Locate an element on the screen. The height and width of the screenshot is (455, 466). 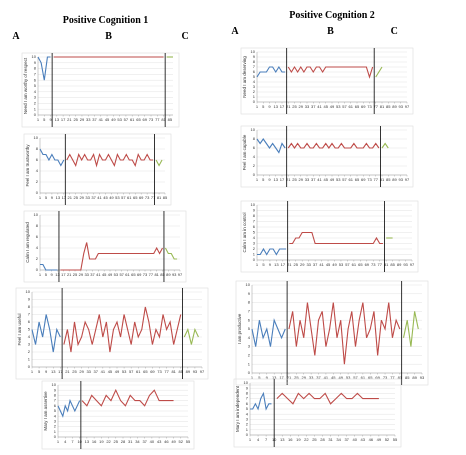
x-tick-label: 52 is located at coordinates (387, 439).